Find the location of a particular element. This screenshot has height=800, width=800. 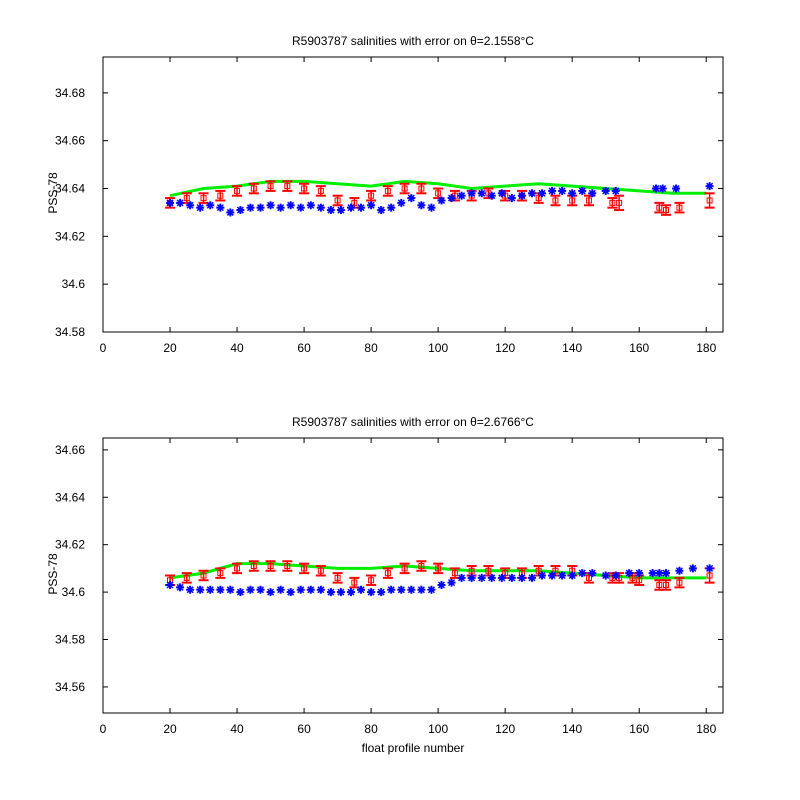

plot-area is located at coordinates (440, 198).